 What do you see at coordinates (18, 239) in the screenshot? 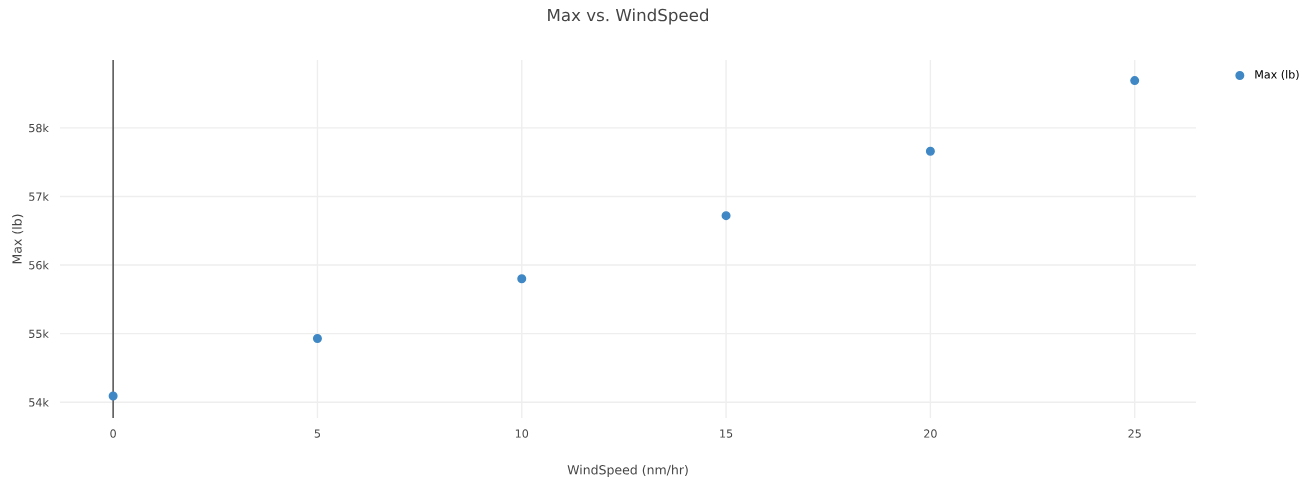
I see `y-axis-title: Max (lb)` at bounding box center [18, 239].